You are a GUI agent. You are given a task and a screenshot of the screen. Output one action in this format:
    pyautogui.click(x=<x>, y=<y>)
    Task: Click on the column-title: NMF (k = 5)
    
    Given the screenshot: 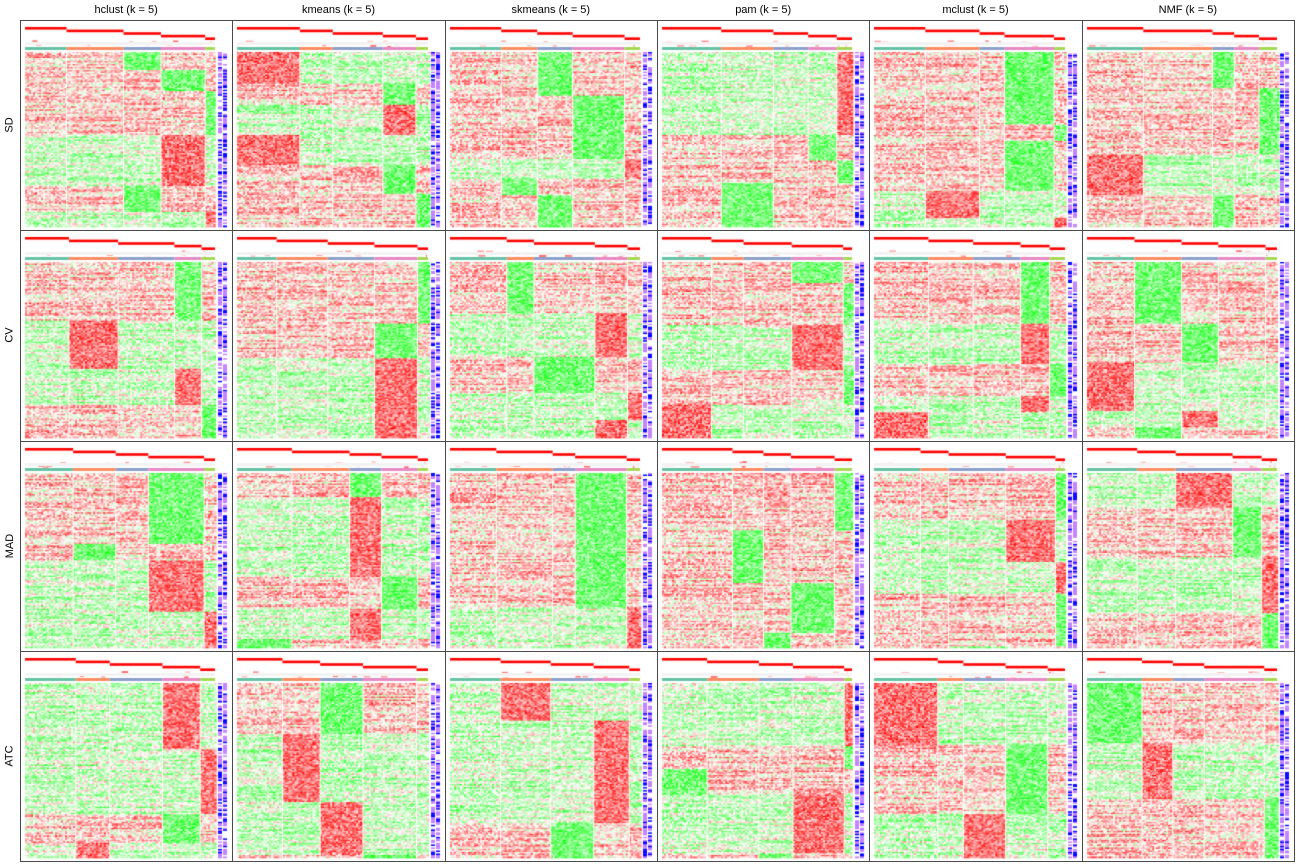 What is the action you would take?
    pyautogui.click(x=1187, y=10)
    